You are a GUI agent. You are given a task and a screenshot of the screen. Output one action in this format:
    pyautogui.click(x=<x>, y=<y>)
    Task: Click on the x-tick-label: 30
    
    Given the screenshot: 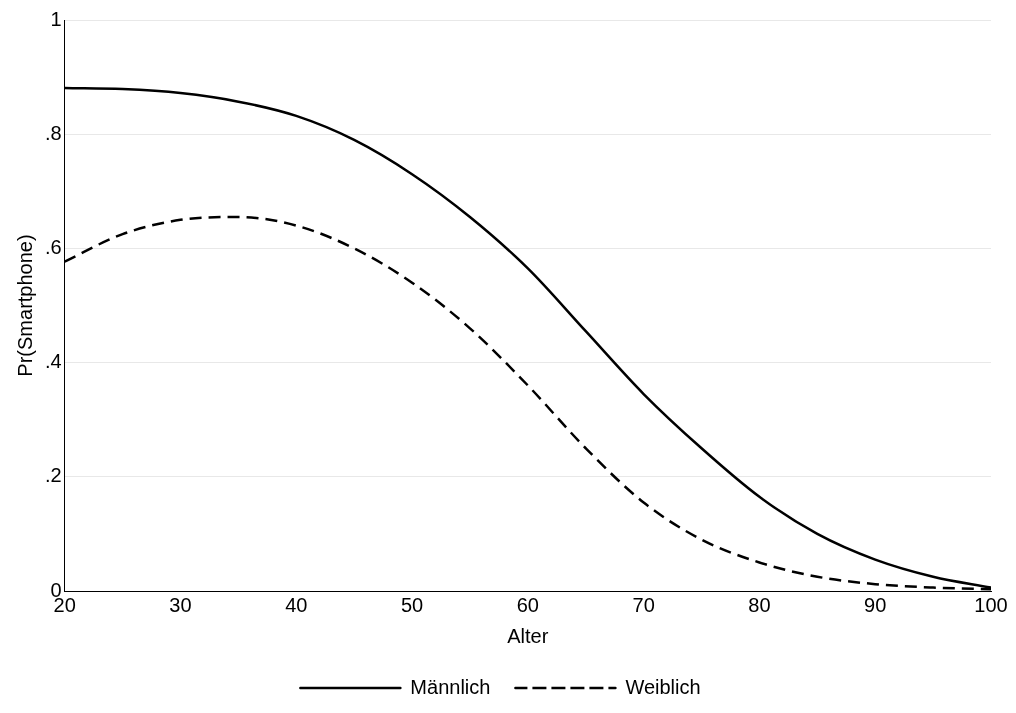 What is the action you would take?
    pyautogui.click(x=180, y=604)
    